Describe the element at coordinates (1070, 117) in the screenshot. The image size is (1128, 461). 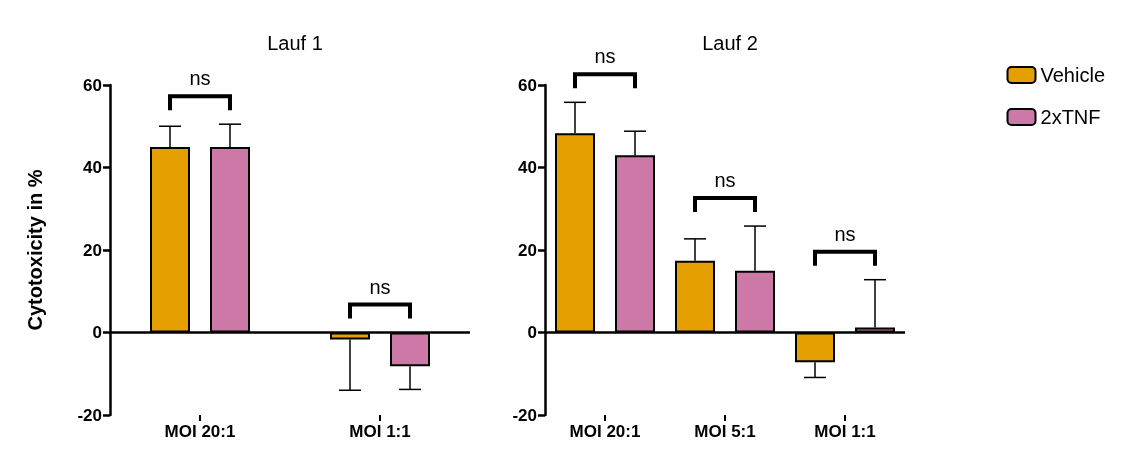
I see `legend-label: 2xTNF` at that location.